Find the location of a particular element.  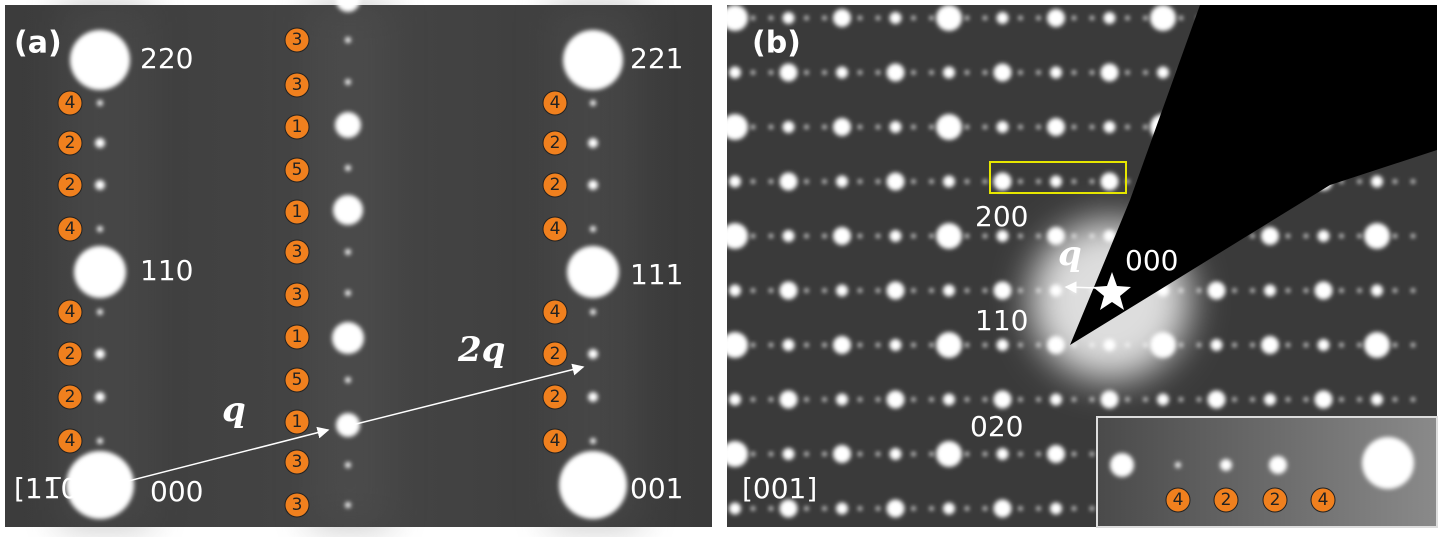

spot-label: 111 is located at coordinates (656, 274).